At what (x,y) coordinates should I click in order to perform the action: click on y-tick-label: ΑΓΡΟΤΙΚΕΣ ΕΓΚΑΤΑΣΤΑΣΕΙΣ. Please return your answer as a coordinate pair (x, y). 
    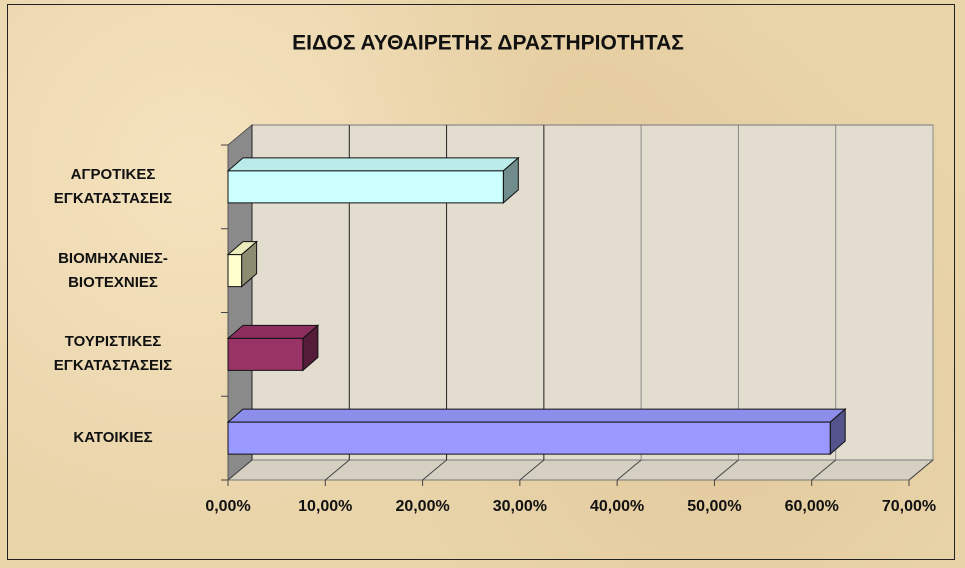
    Looking at the image, I should click on (113, 186).